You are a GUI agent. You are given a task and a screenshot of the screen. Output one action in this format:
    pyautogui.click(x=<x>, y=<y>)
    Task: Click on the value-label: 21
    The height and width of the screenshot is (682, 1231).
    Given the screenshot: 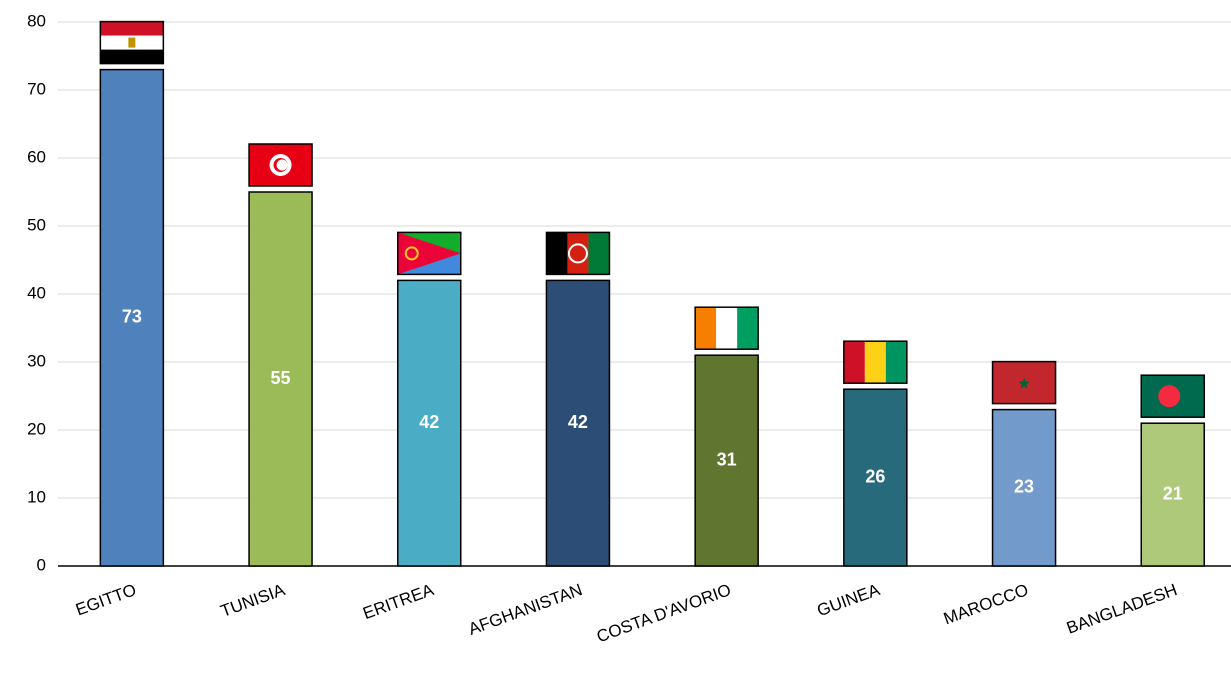 What is the action you would take?
    pyautogui.click(x=1173, y=493)
    